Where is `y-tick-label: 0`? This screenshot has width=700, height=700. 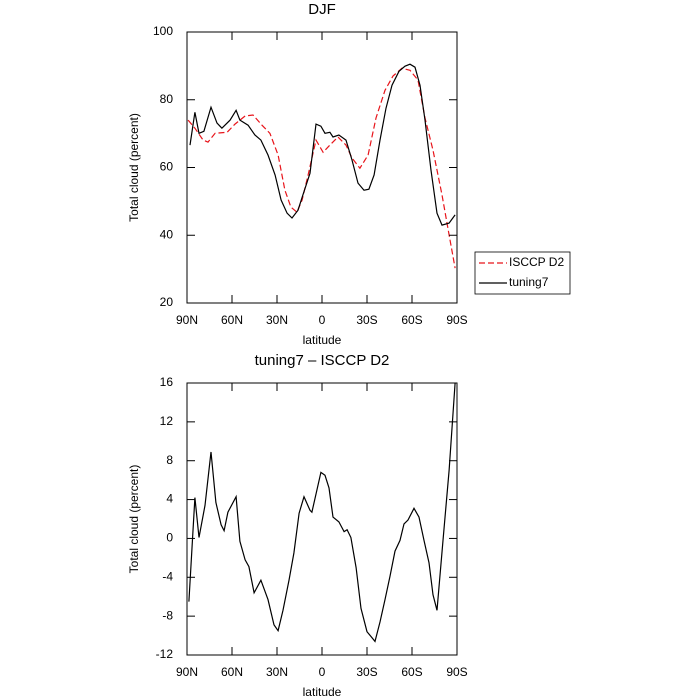 y-tick-label: 0 is located at coordinates (169, 538).